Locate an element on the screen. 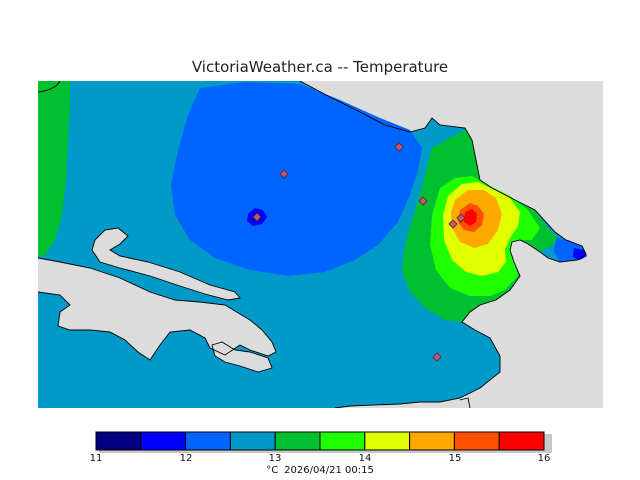 This screenshot has height=480, width=640. coastline-corner is located at coordinates (49, 87).